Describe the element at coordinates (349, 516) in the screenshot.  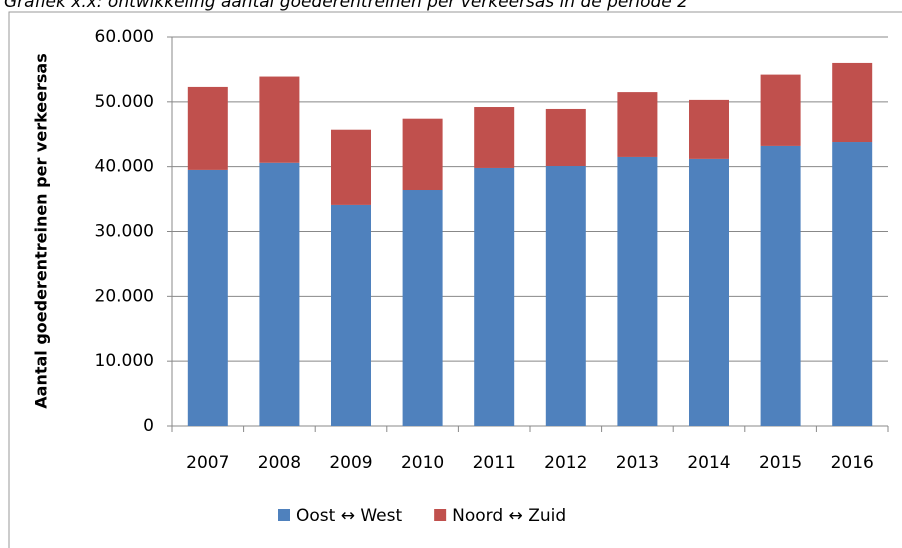
I see `legend-label: Oost ↔ West` at that location.